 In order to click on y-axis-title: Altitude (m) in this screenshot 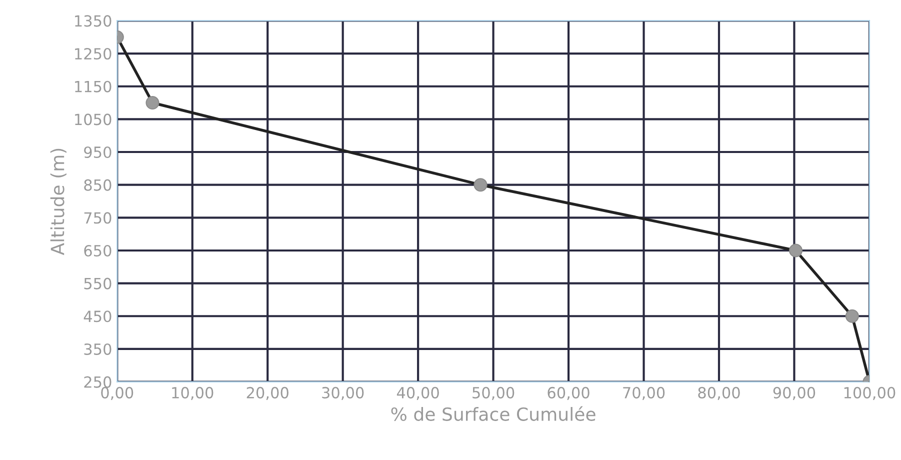, I will do `click(58, 202)`.